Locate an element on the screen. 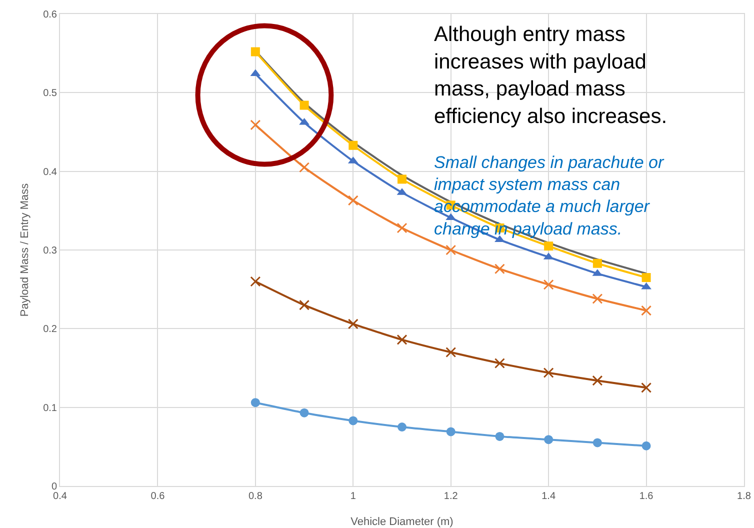  y-tick-label: 0.2 is located at coordinates (50, 330).